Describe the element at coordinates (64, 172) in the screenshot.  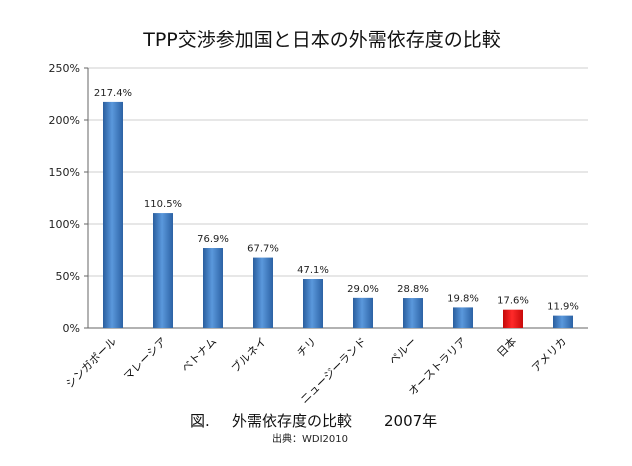
I see `y-tick-label: 150%` at that location.